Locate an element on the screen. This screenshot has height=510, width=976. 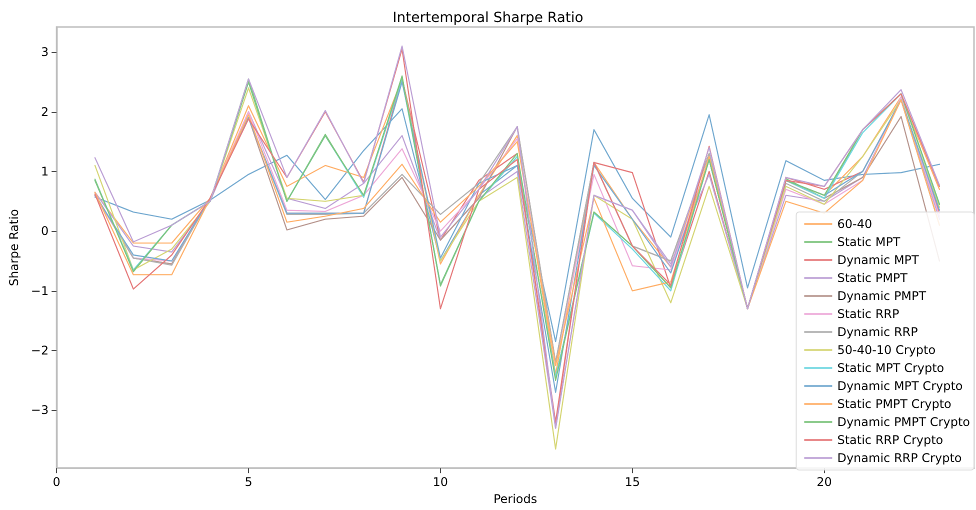
legend-label: Static PMPT is located at coordinates (872, 278).